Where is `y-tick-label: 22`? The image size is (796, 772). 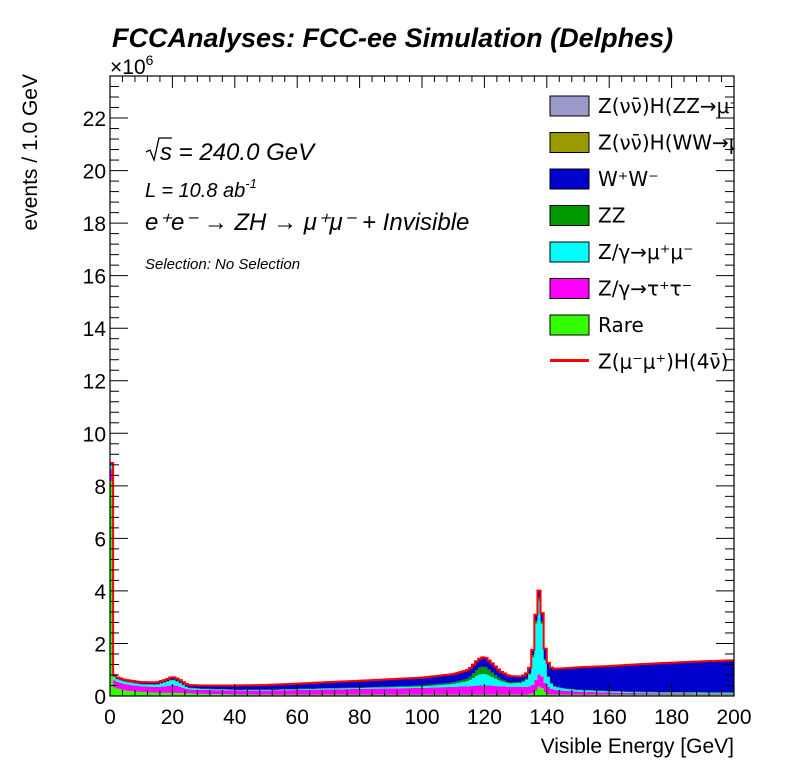 y-tick-label: 22 is located at coordinates (94, 119).